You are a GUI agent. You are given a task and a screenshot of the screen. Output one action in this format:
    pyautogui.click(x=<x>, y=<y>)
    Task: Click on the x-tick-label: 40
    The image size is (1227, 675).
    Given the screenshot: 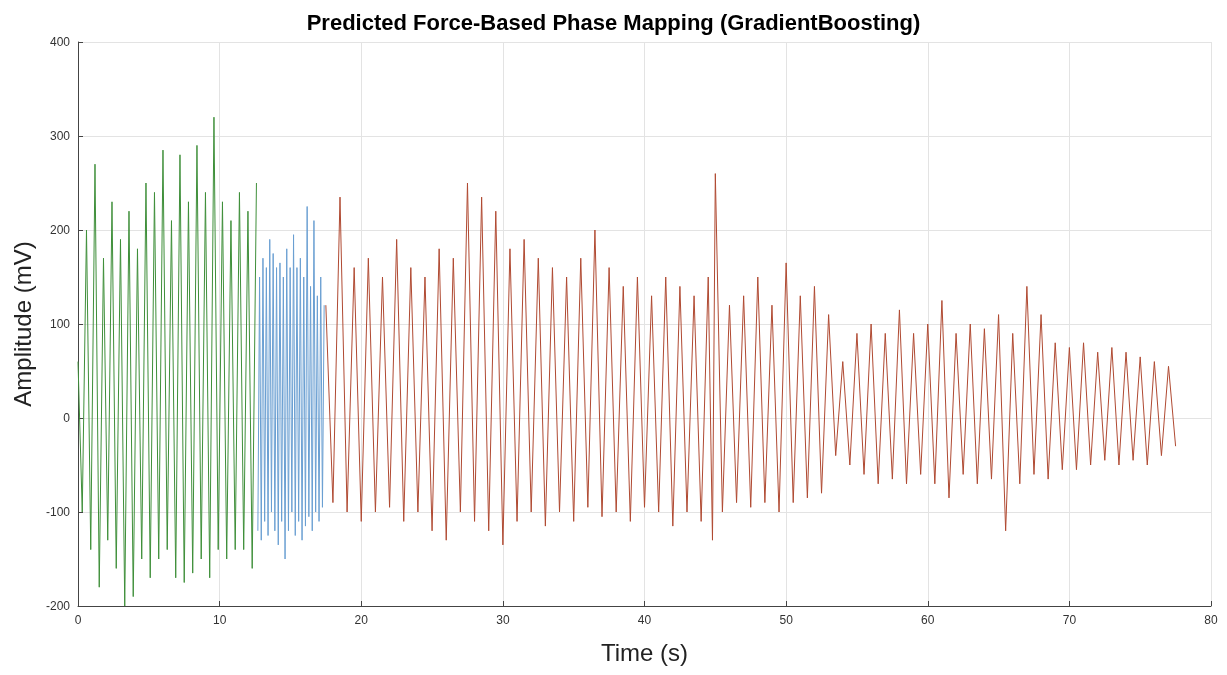 What is the action you would take?
    pyautogui.click(x=644, y=620)
    